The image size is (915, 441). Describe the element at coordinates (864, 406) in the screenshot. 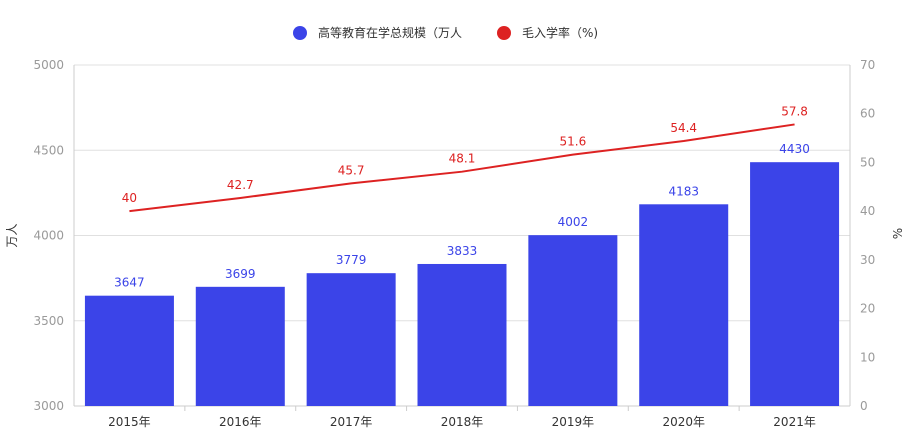

I see `y-right-tick-label: 0` at that location.